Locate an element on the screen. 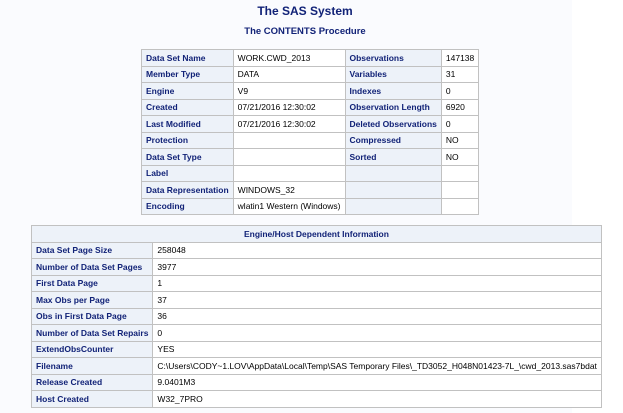 The image size is (623, 413). attribute-label: Sorted is located at coordinates (393, 157).